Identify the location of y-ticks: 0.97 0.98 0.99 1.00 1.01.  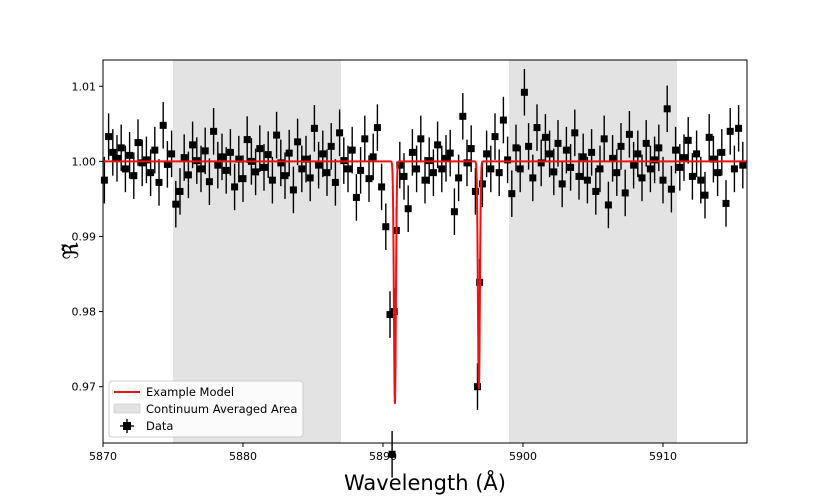
(87, 237).